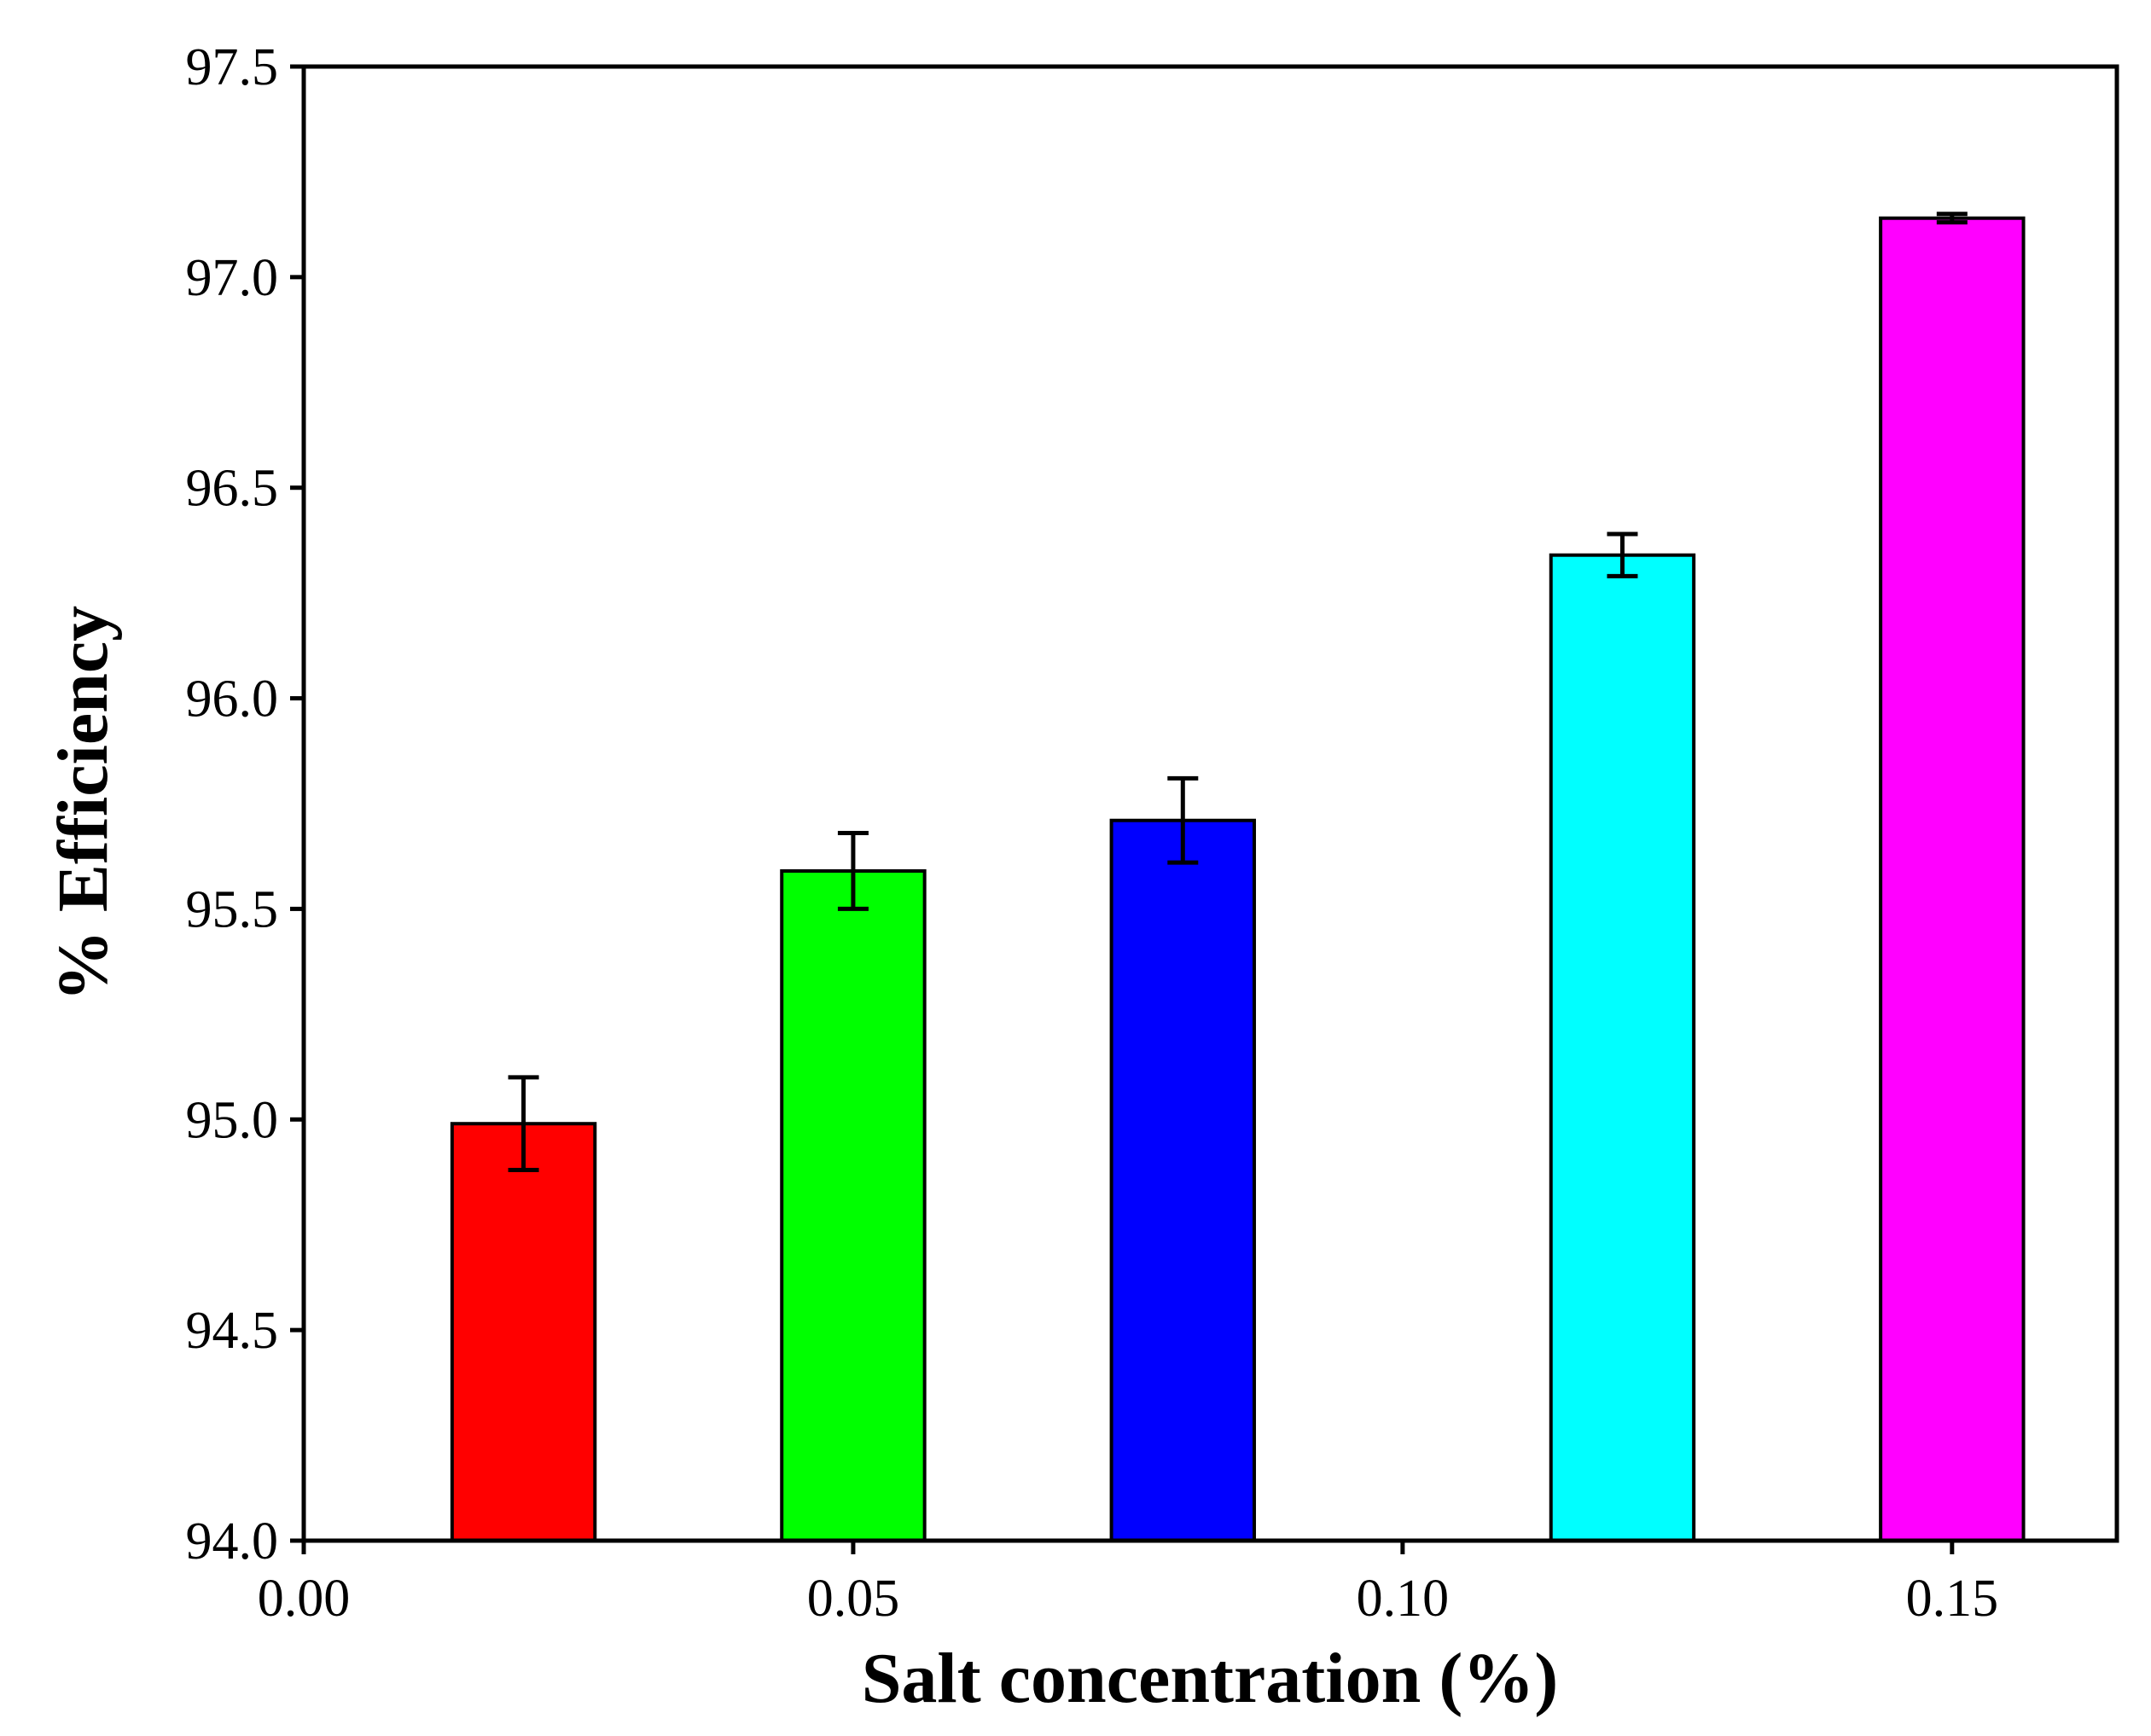 The image size is (2151, 1736). I want to click on y-tick-label-3: 95.0, so click(232, 1120).